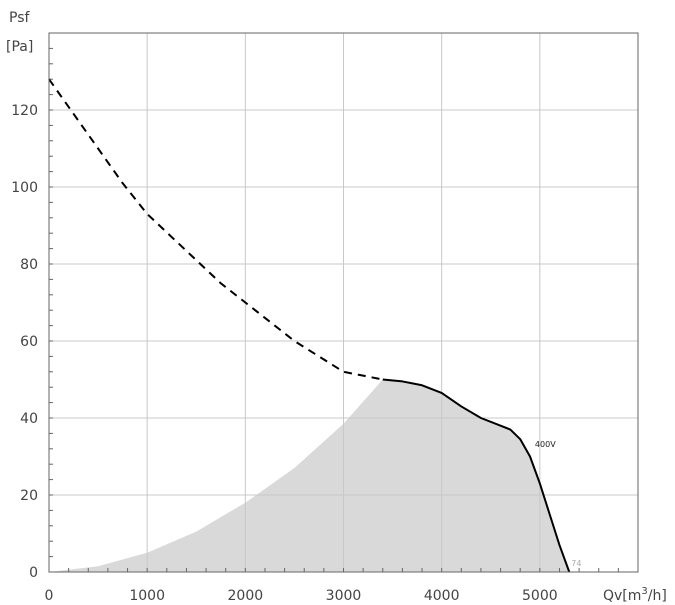 The width and height of the screenshot is (675, 605). What do you see at coordinates (147, 596) in the screenshot?
I see `x-tick-label-1000: 1000` at bounding box center [147, 596].